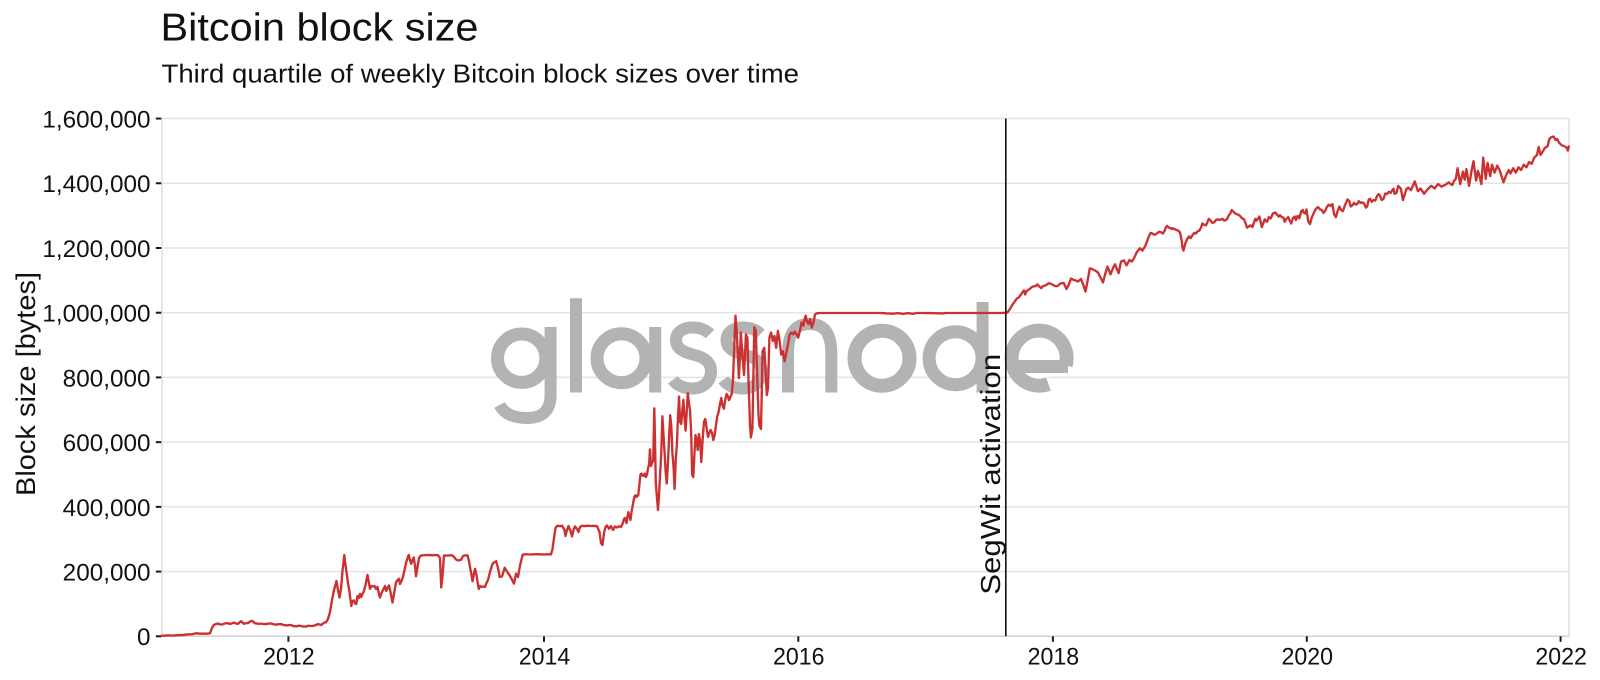 The image size is (1600, 680). Describe the element at coordinates (799, 657) in the screenshot. I see `svg-text: 2016` at that location.